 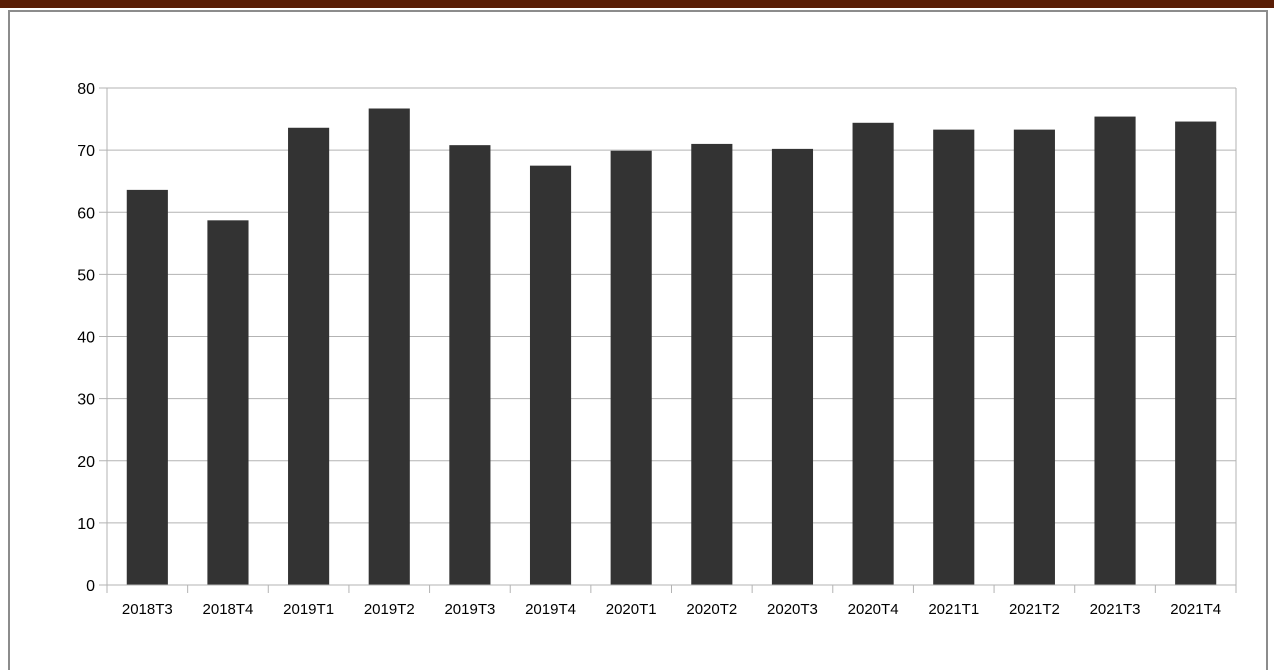 What do you see at coordinates (792, 609) in the screenshot?
I see `x-tick-label: 2020T3` at bounding box center [792, 609].